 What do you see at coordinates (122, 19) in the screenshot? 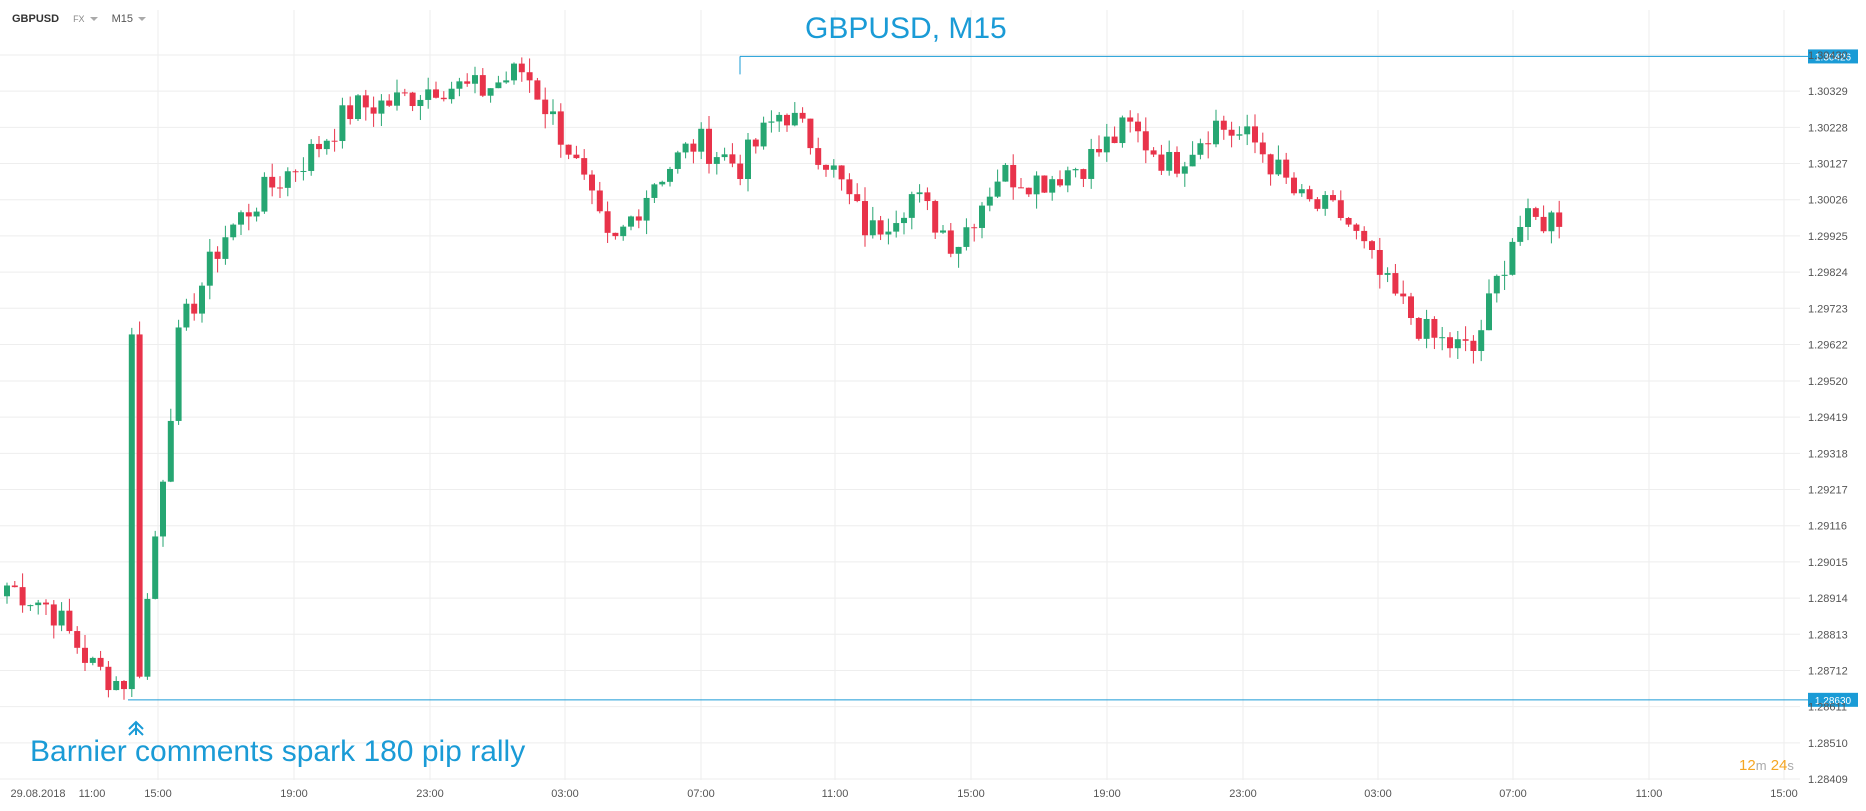
I see `timeframe-label: M15` at bounding box center [122, 19].